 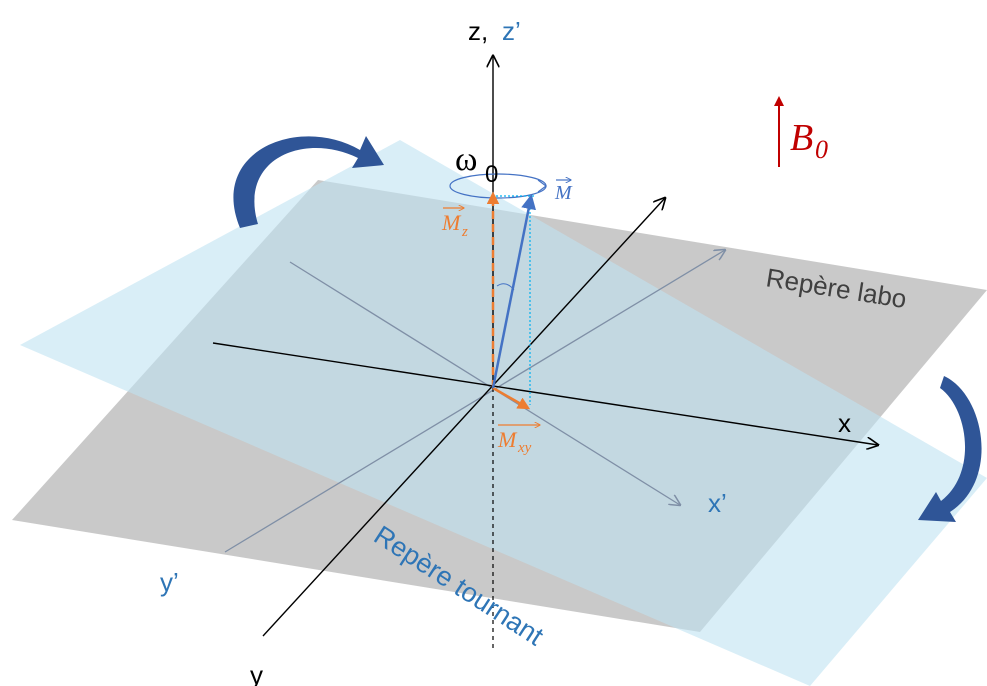 What do you see at coordinates (507, 439) in the screenshot?
I see `mxy-label: M` at bounding box center [507, 439].